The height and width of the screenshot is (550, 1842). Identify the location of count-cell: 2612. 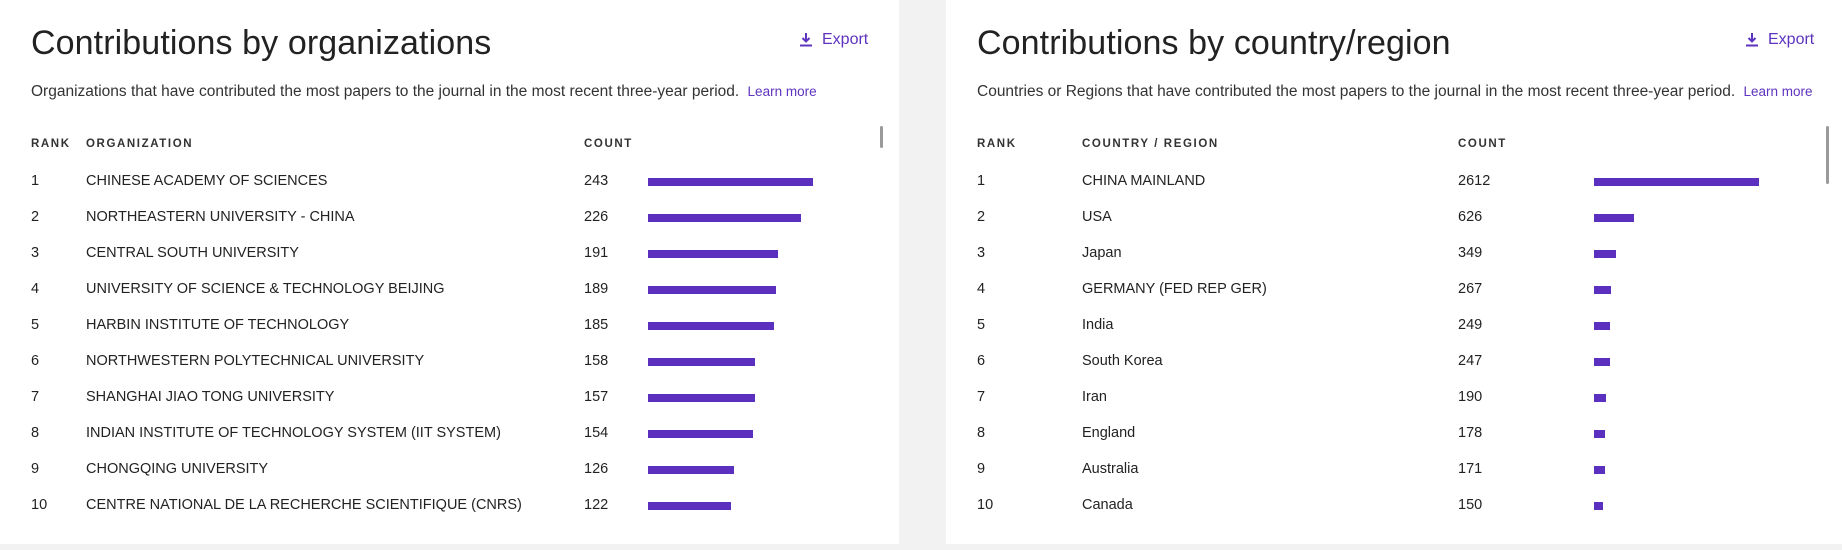
(1474, 181).